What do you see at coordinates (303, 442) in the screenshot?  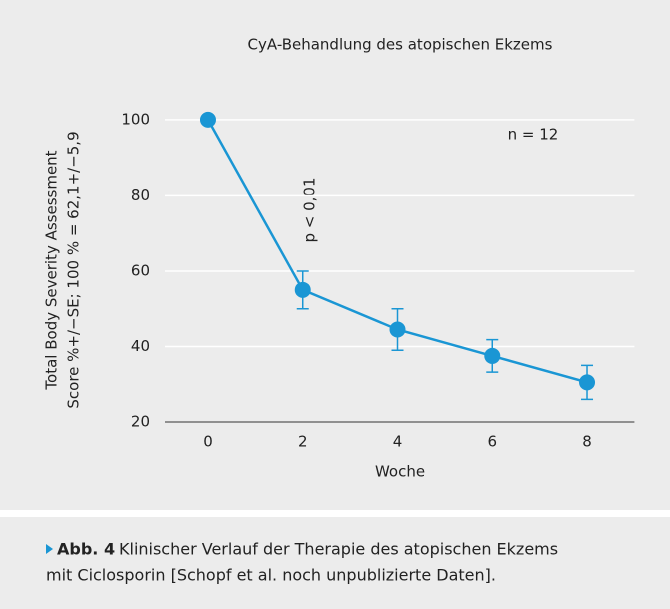 I see `x-tick-label: 2` at bounding box center [303, 442].